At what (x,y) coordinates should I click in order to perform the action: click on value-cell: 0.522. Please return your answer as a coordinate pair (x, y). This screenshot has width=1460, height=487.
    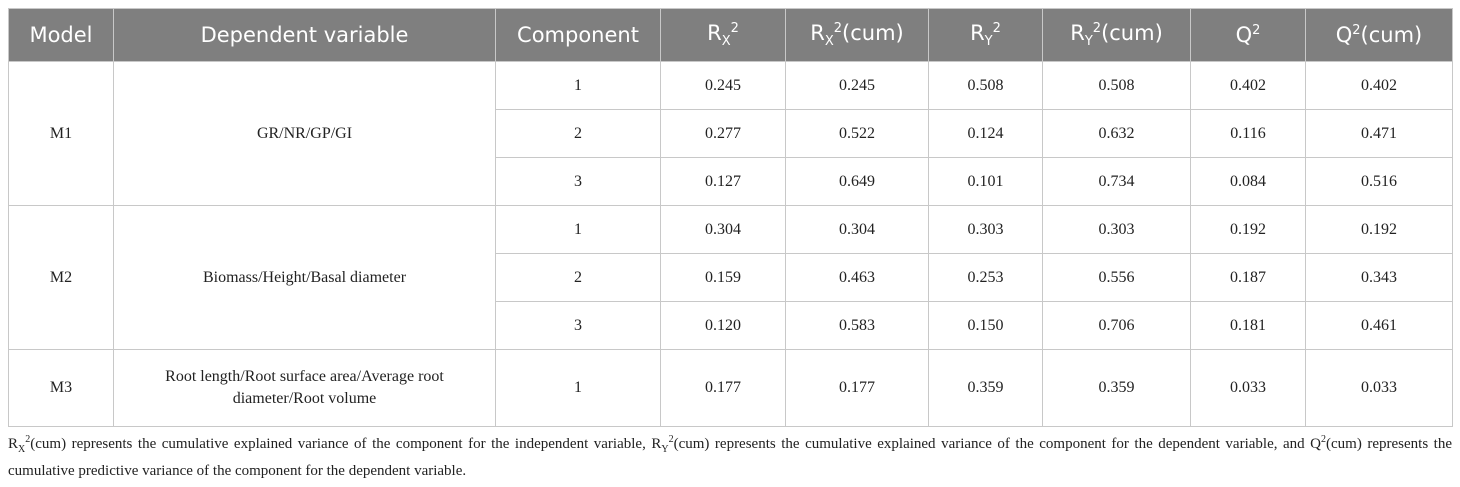
    Looking at the image, I should click on (857, 133).